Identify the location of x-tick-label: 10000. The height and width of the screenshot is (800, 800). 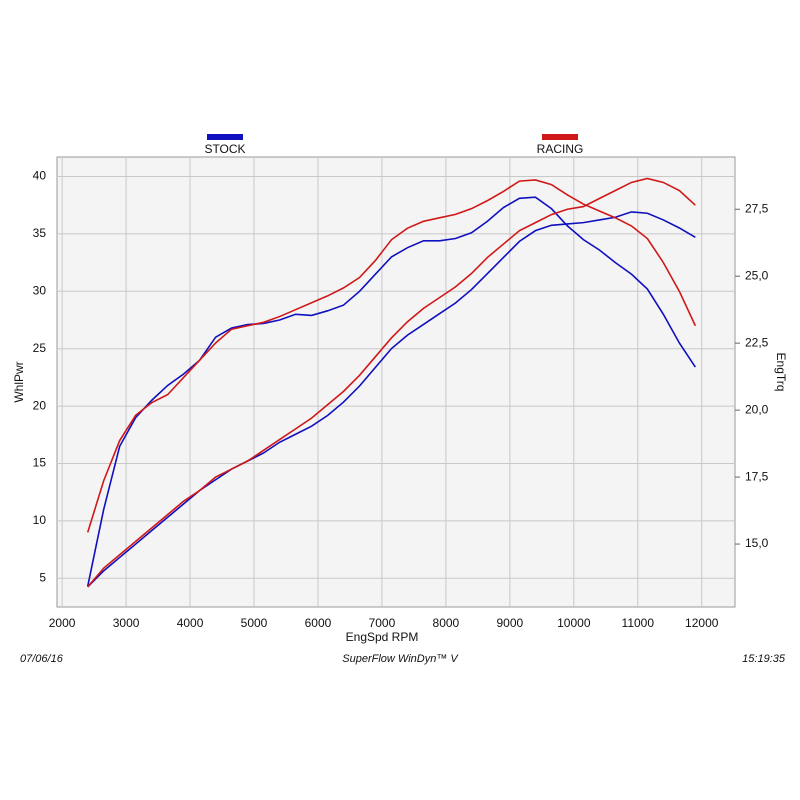
(574, 623).